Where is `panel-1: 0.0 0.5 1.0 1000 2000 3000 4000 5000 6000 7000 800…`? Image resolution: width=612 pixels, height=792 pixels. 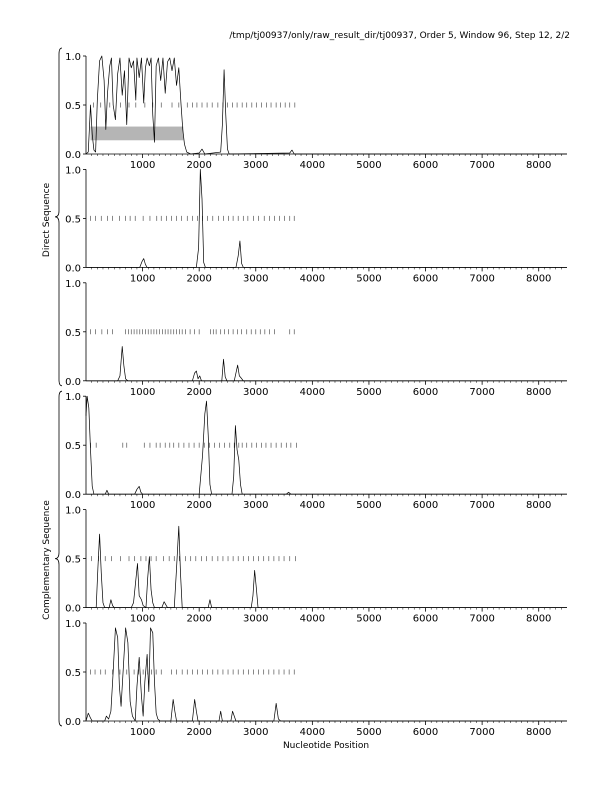 panel-1: 0.0 0.5 1.0 1000 2000 3000 4000 5000 6000 7000 800… is located at coordinates (316, 111).